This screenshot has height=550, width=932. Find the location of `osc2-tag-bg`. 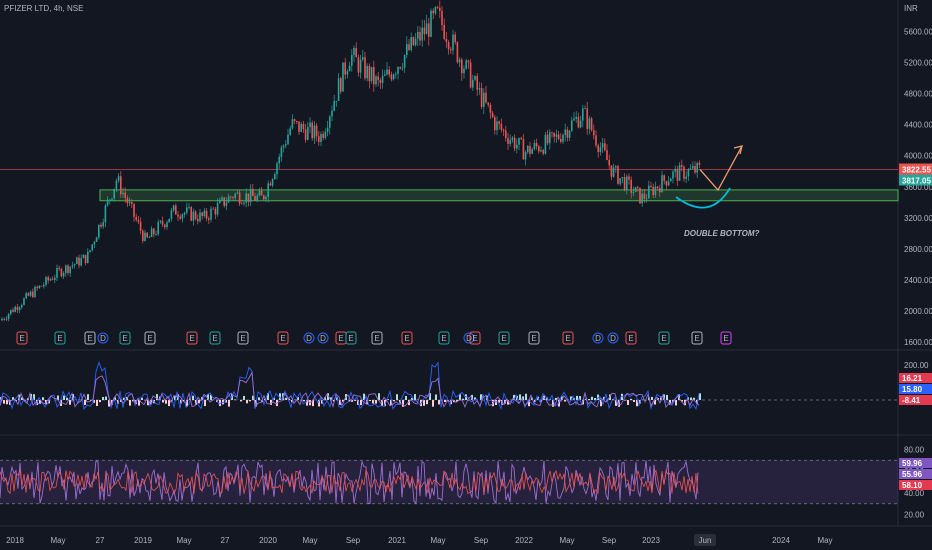

osc2-tag-bg is located at coordinates (915, 474).